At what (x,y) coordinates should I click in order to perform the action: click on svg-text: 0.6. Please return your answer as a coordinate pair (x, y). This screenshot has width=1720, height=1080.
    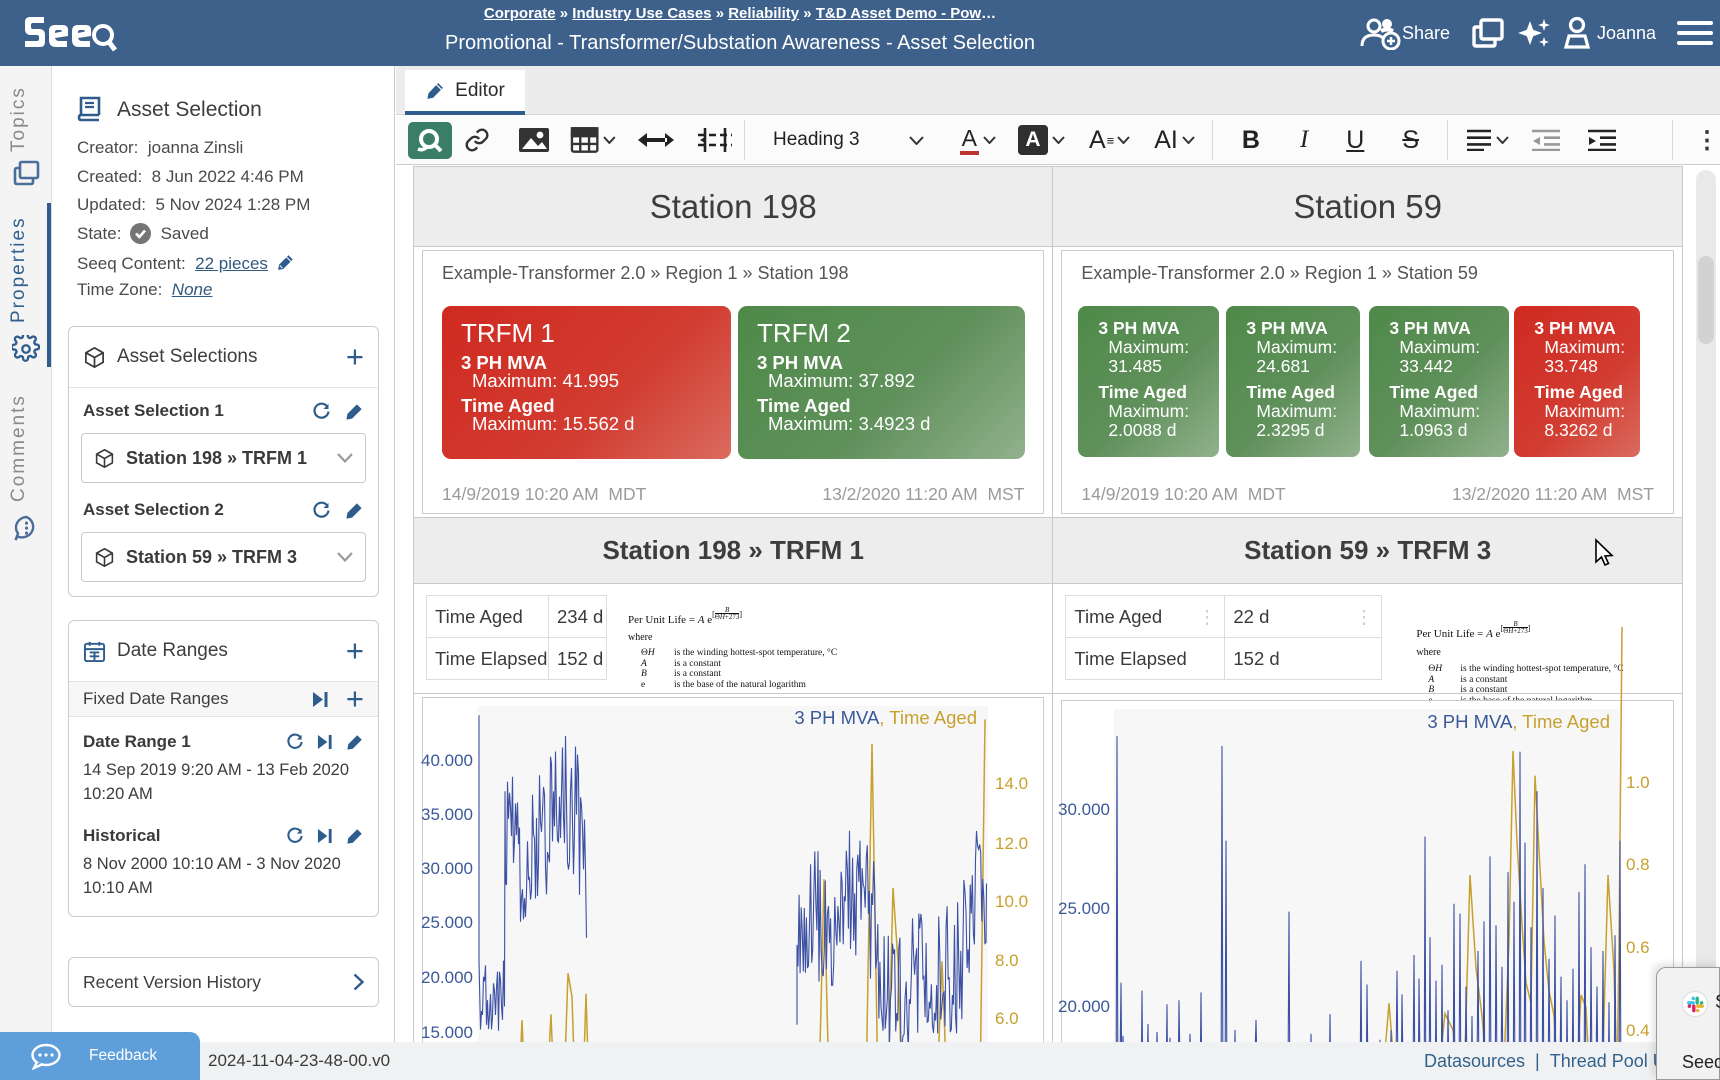
    Looking at the image, I should click on (1638, 947).